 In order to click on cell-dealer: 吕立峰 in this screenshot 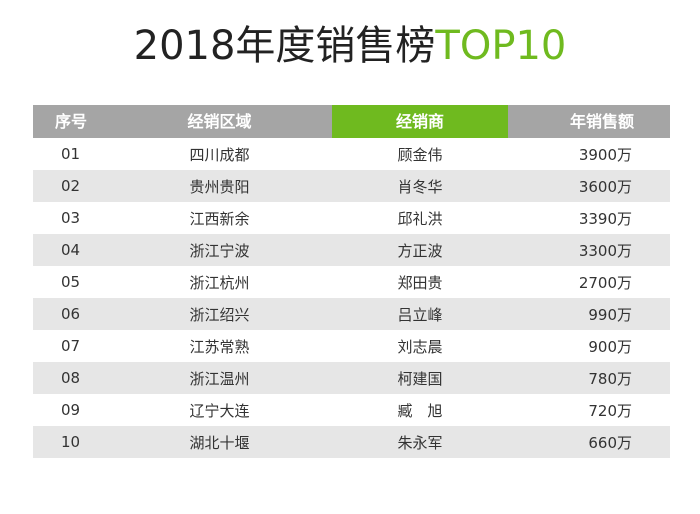, I will do `click(420, 314)`.